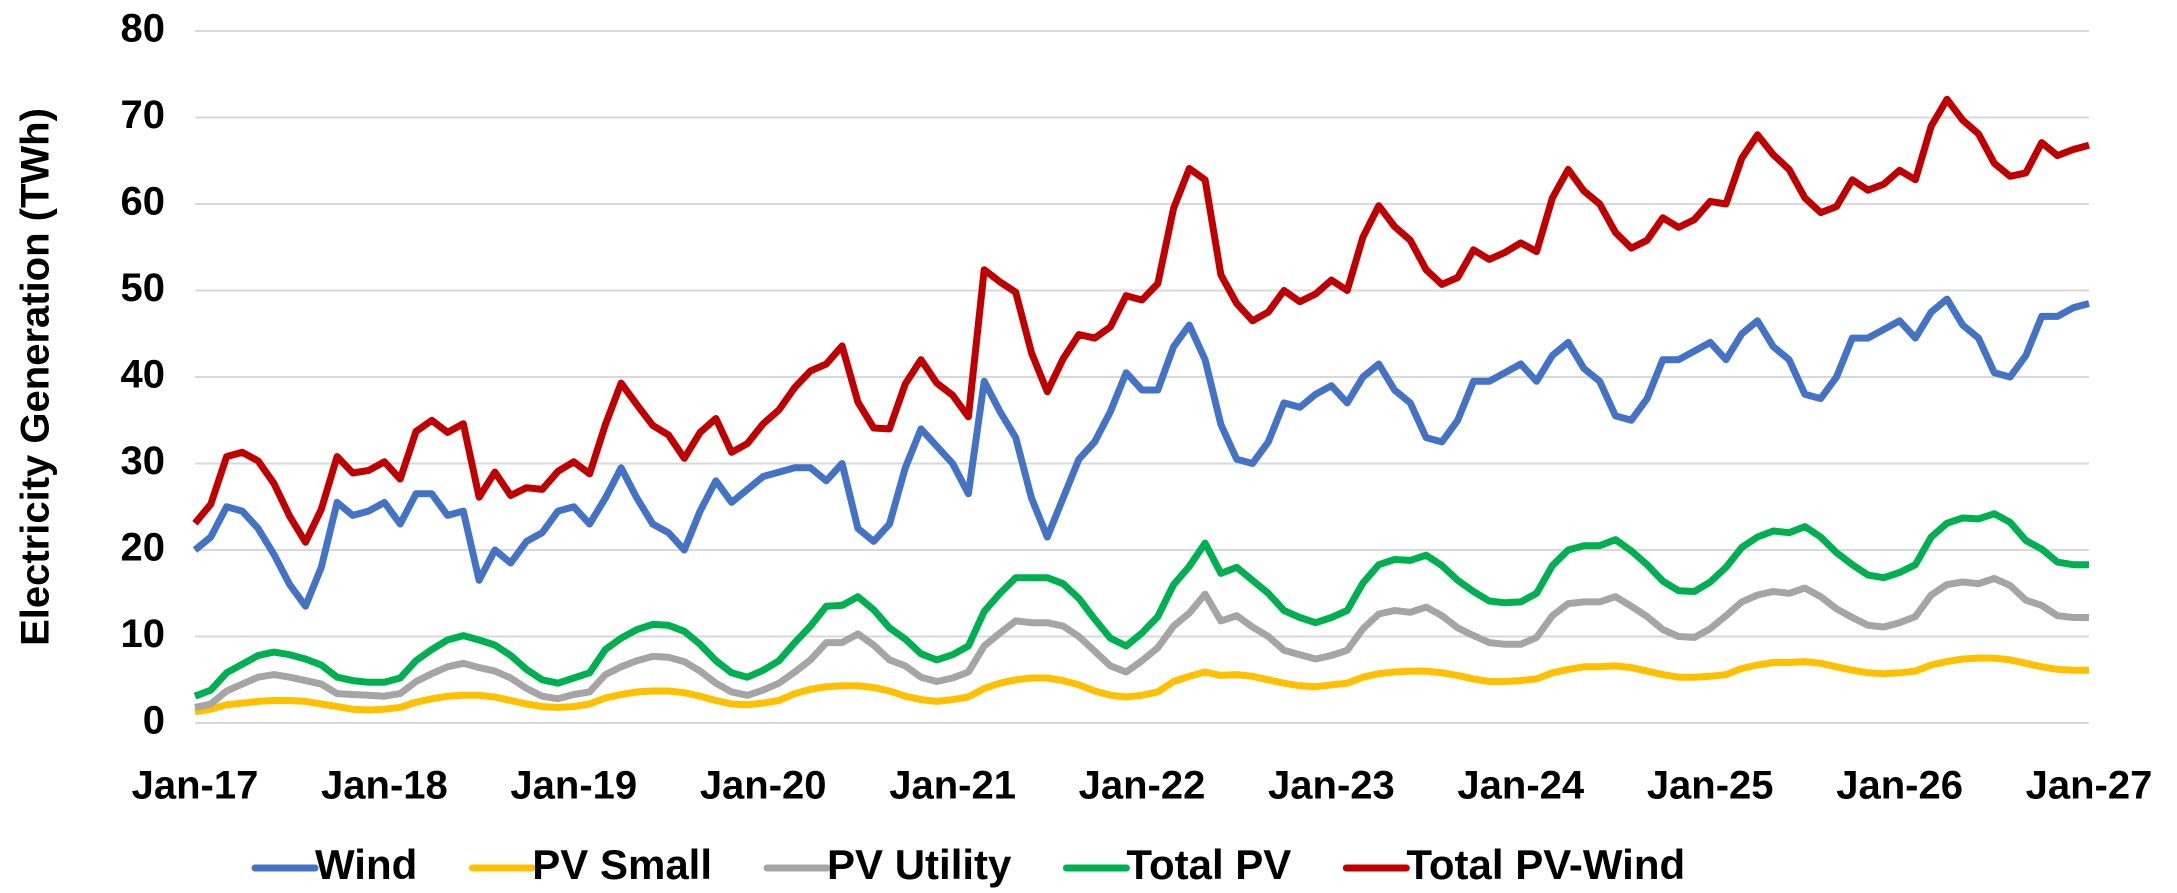  What do you see at coordinates (143, 288) in the screenshot?
I see `y-tick-label: 50` at bounding box center [143, 288].